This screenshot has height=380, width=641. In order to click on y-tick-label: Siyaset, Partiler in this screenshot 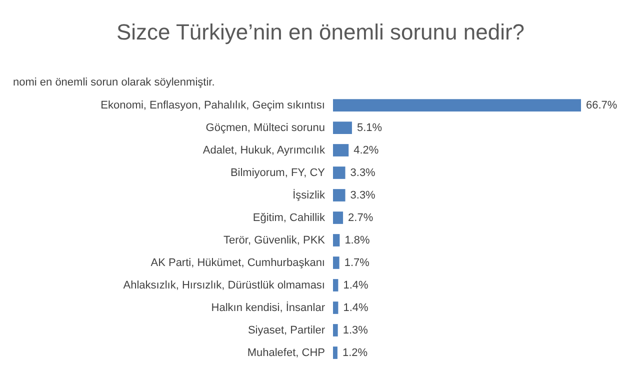, I will do `click(287, 330)`.